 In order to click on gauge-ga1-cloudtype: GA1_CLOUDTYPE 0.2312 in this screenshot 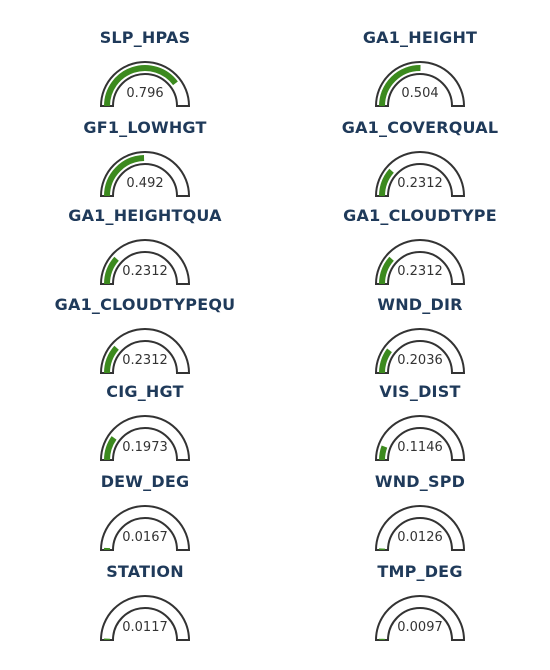, I will do `click(420, 251)`.